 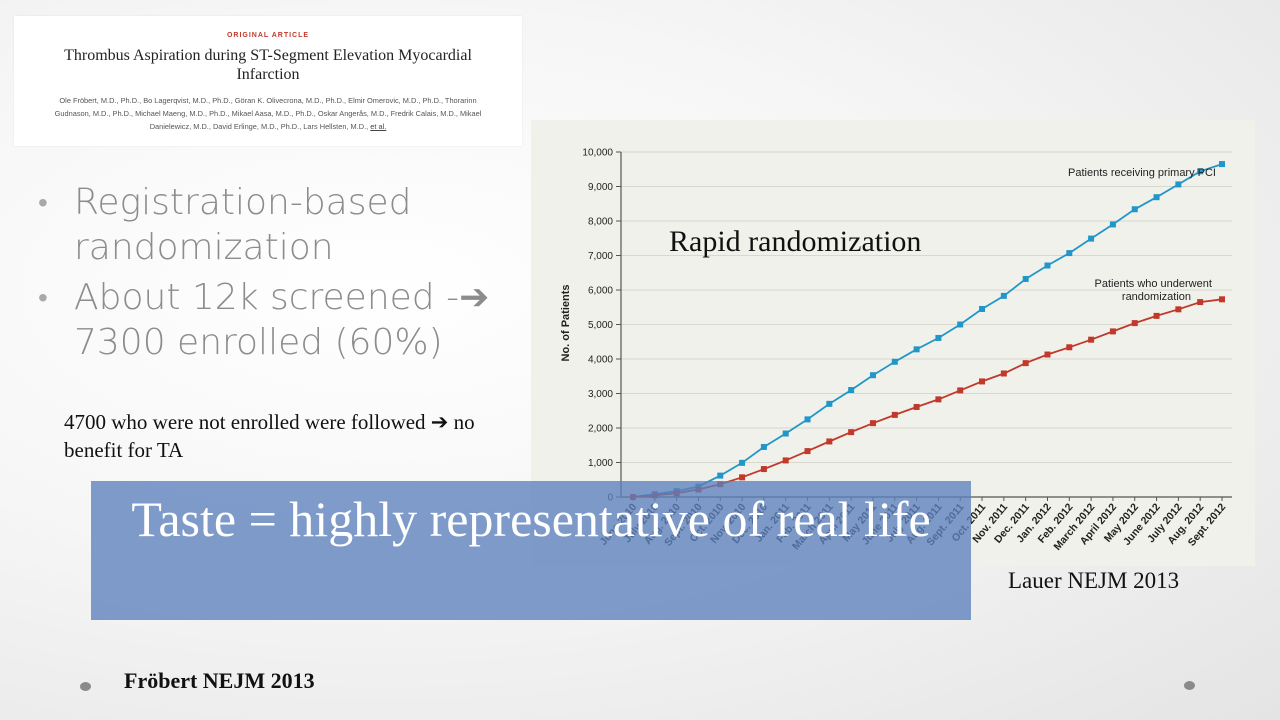 I want to click on slide-nav-dot-right, so click(x=1189, y=685).